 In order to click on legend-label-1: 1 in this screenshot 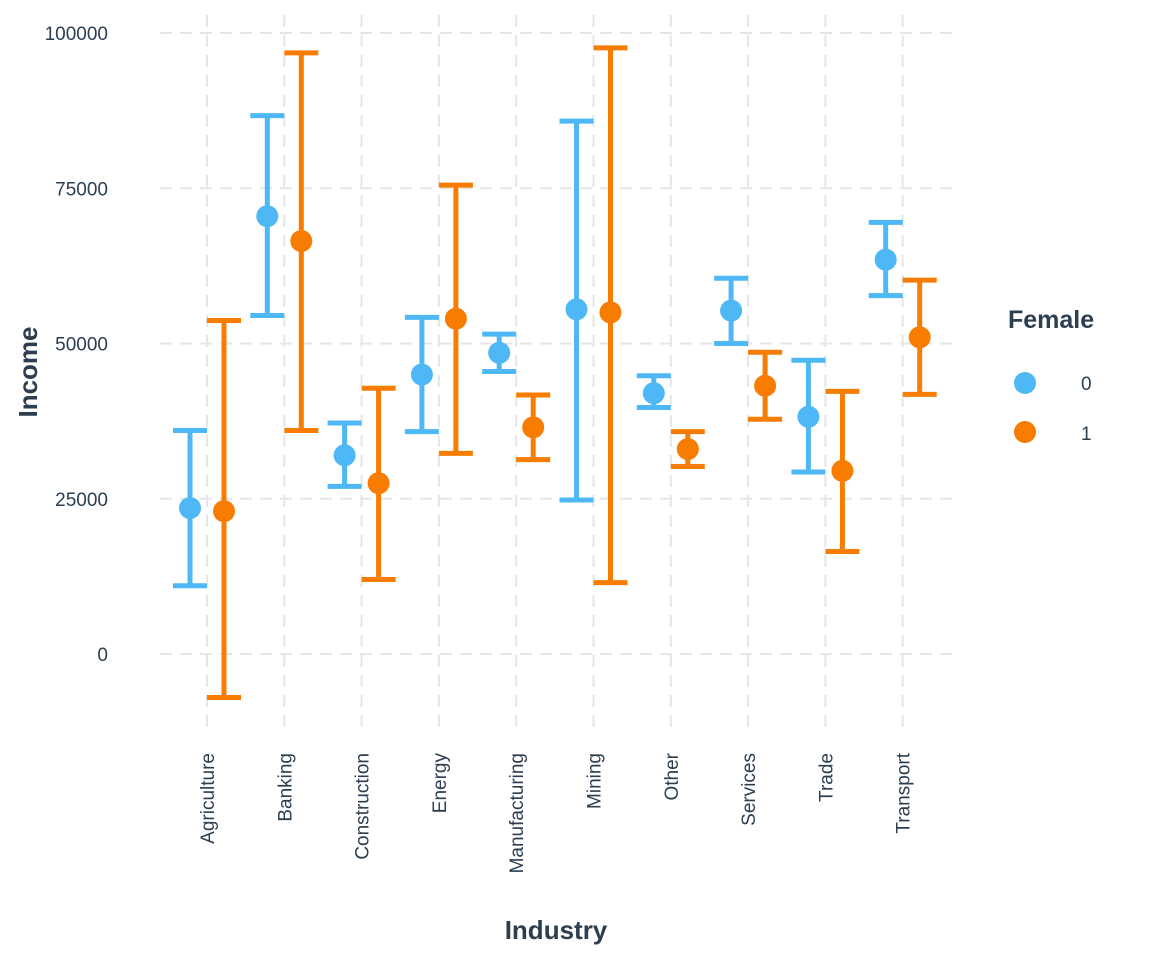, I will do `click(1086, 434)`.